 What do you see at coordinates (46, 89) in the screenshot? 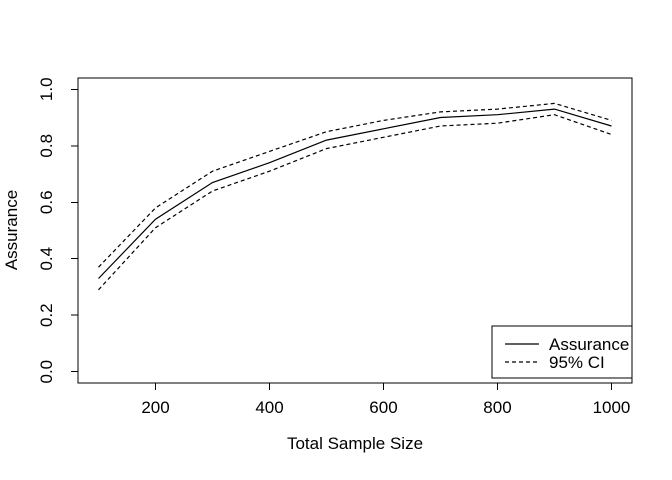
I see `y-axis-tick-label: 1.0` at bounding box center [46, 89].